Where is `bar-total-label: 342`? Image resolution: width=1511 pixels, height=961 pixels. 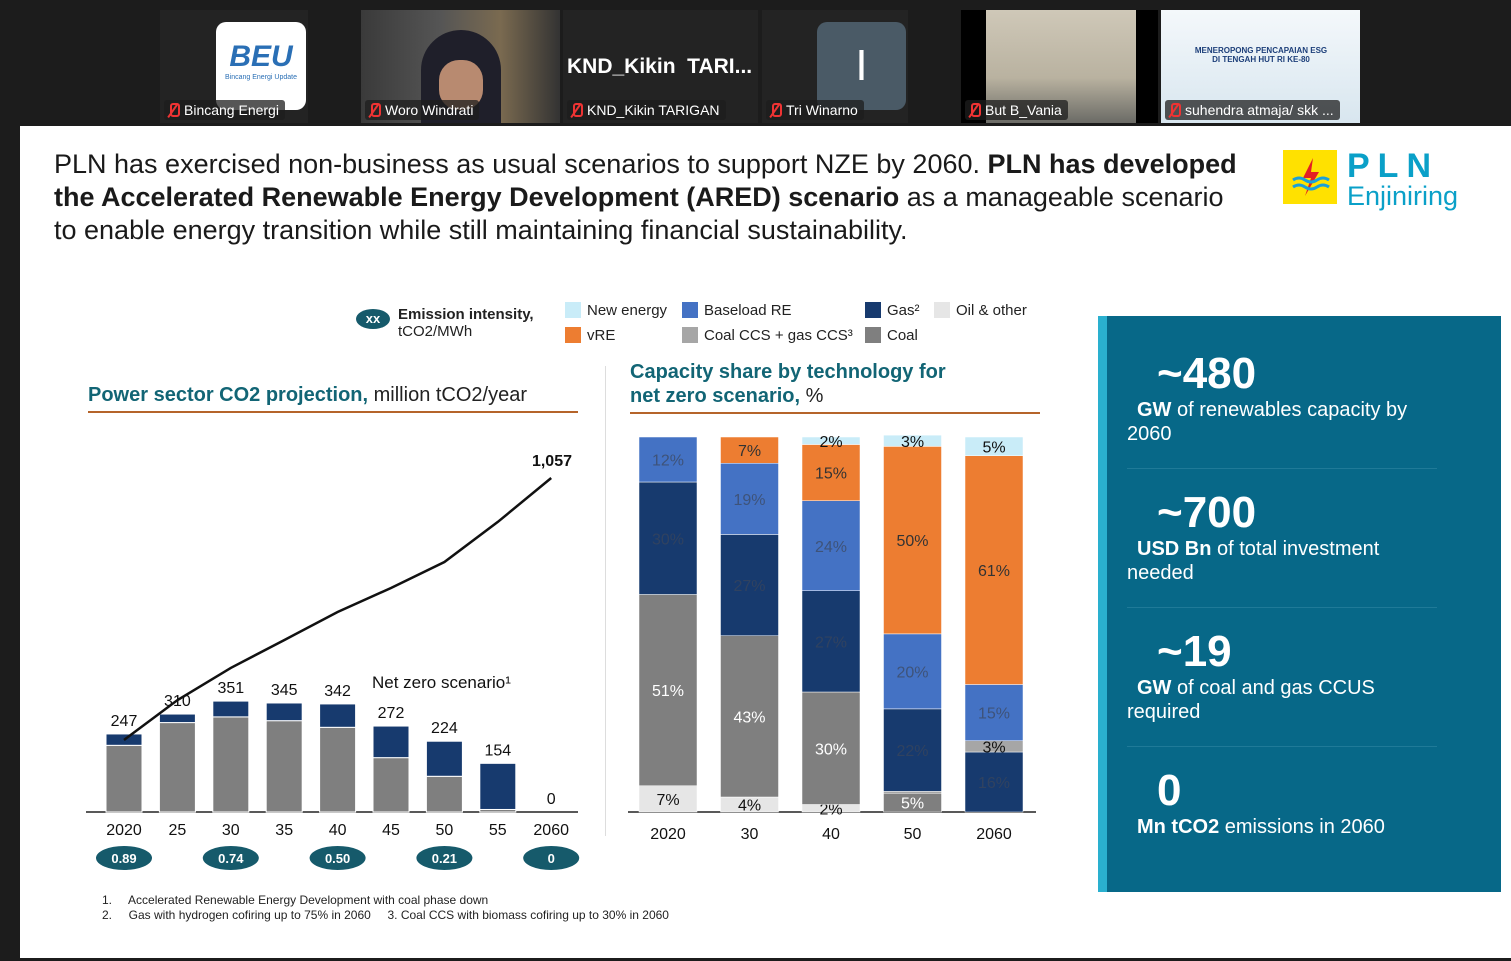
bar-total-label: 342 is located at coordinates (337, 691).